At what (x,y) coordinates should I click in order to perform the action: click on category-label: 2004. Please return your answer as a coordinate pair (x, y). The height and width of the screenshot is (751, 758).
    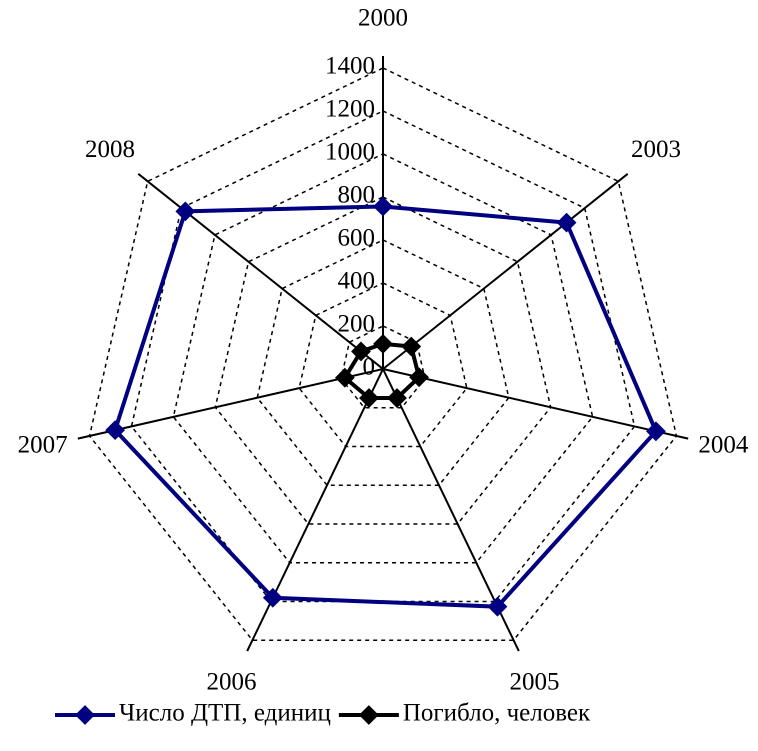
    Looking at the image, I should click on (723, 444).